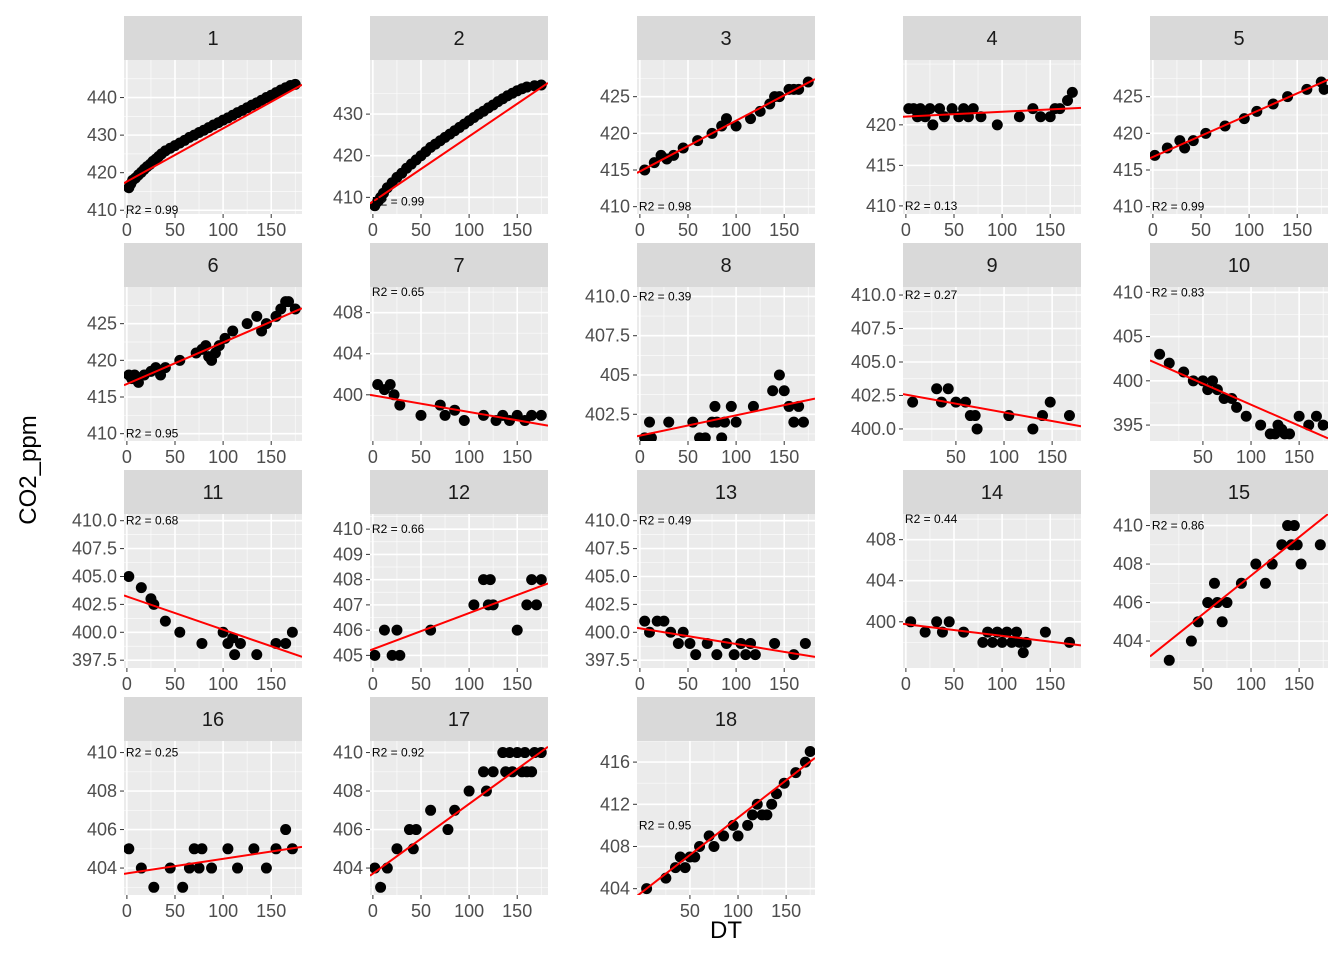  Describe the element at coordinates (992, 364) in the screenshot. I see `panel-background` at that location.